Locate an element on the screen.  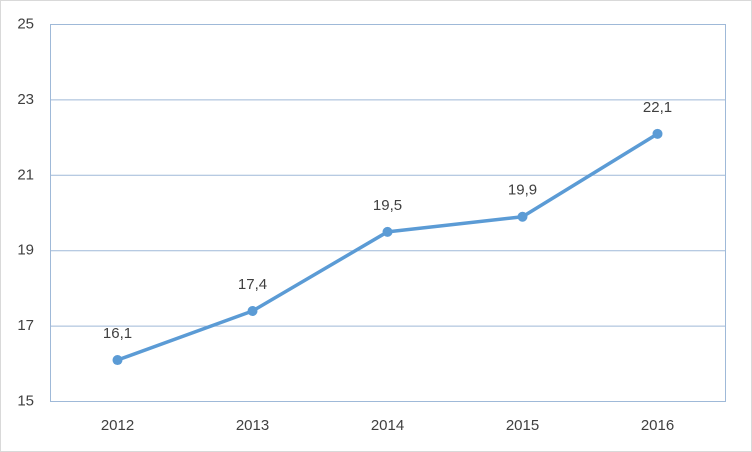
data-label: 16,1 is located at coordinates (117, 333).